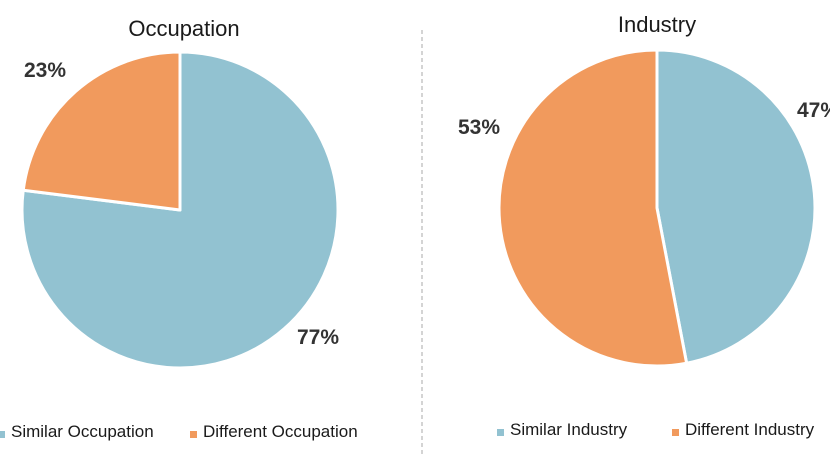  Describe the element at coordinates (675, 432) in the screenshot. I see `legend-swatch-different-industry` at that location.